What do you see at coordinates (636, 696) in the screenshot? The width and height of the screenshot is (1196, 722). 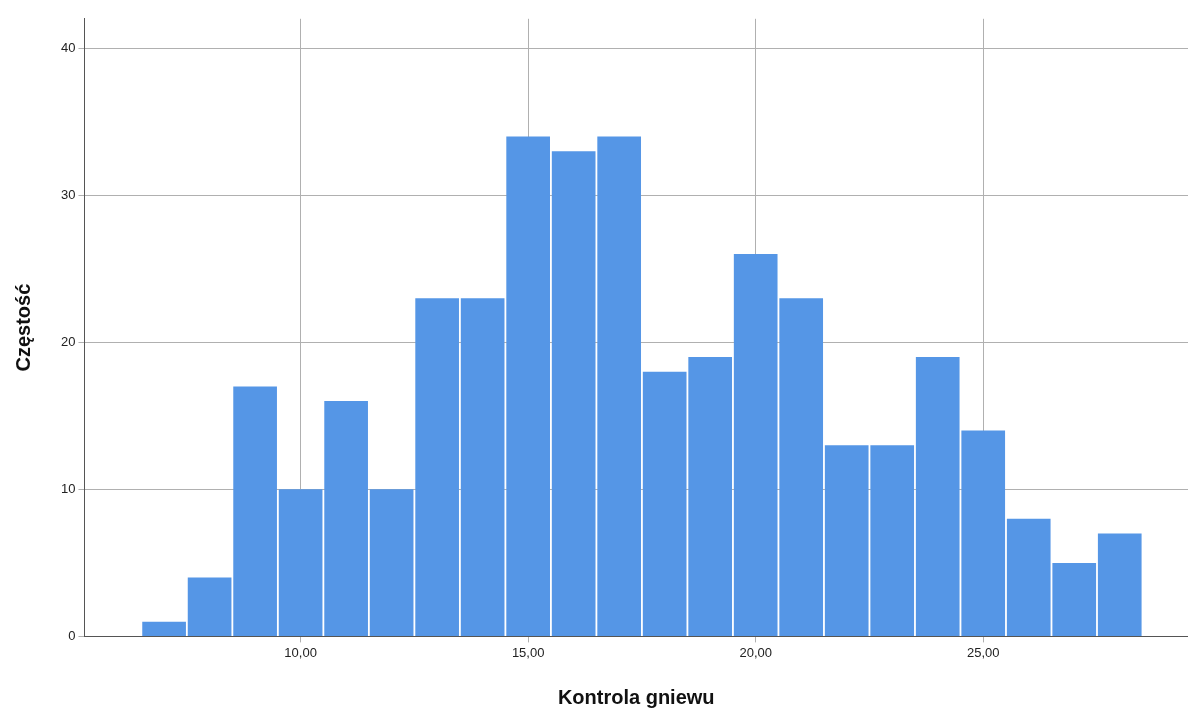 I see `x-axis-title: Kontrola gniewu` at bounding box center [636, 696].